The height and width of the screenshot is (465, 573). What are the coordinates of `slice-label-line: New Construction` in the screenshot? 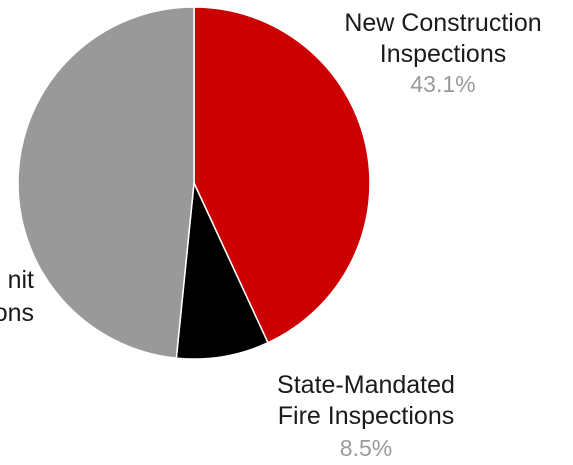 It's located at (442, 23).